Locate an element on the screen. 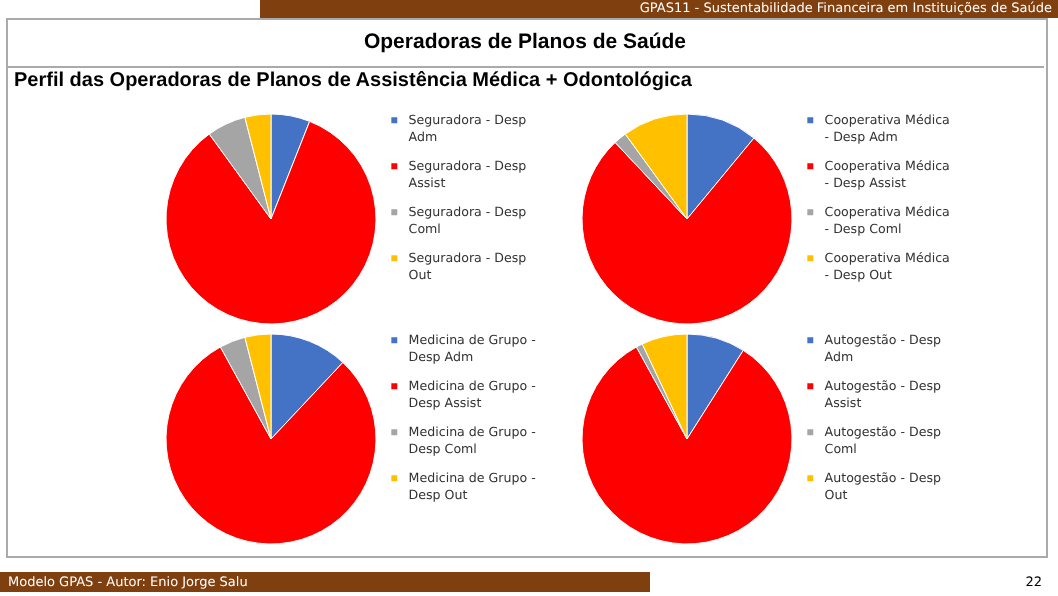  pie-slice is located at coordinates (271, 222).